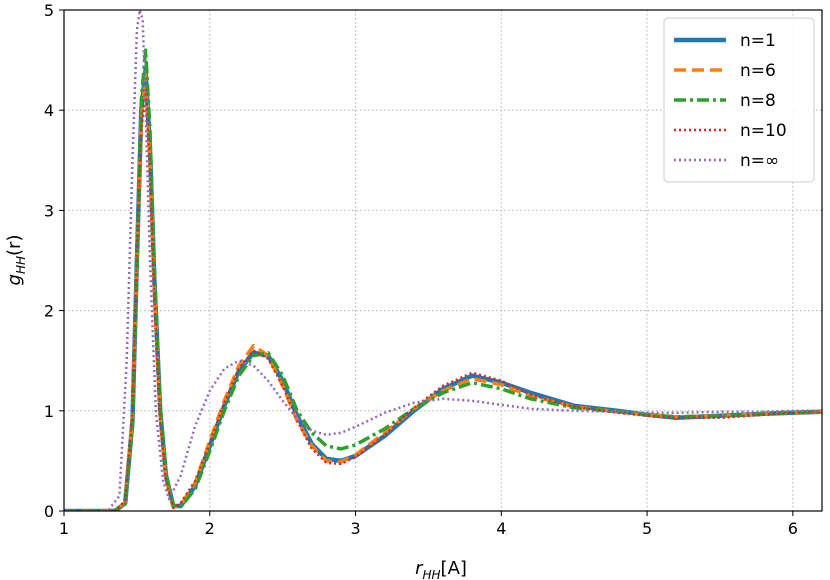  Describe the element at coordinates (763, 131) in the screenshot. I see `legend-label-3: n=10` at that location.